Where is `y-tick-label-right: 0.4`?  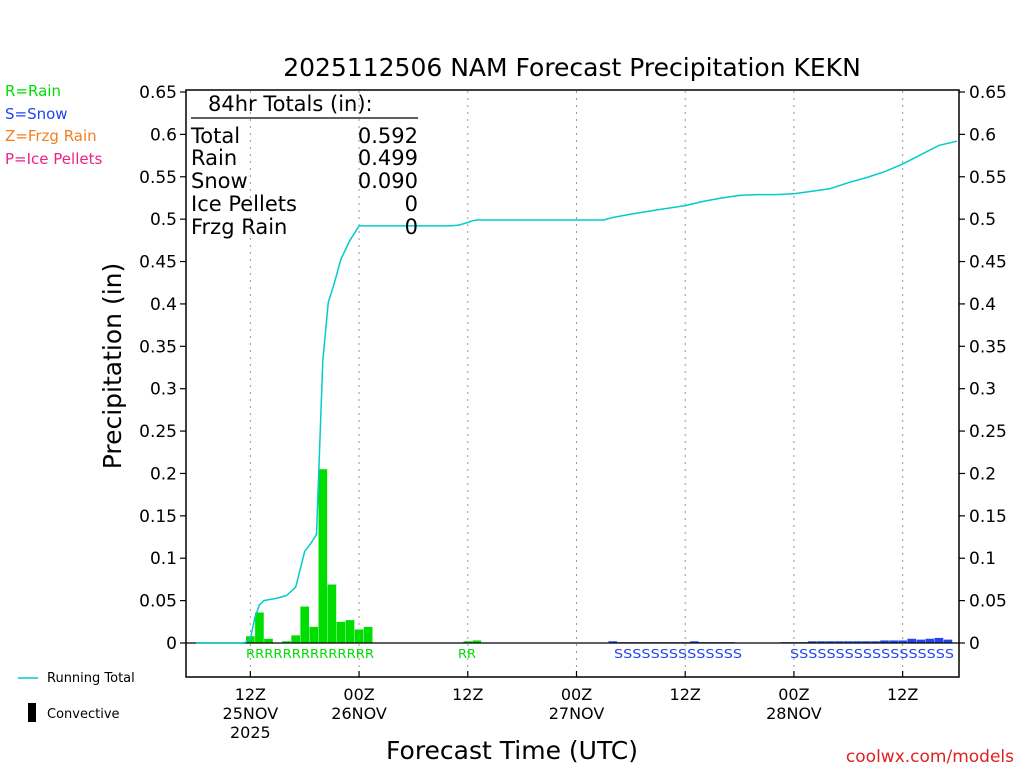 y-tick-label-right: 0.4 is located at coordinates (982, 305).